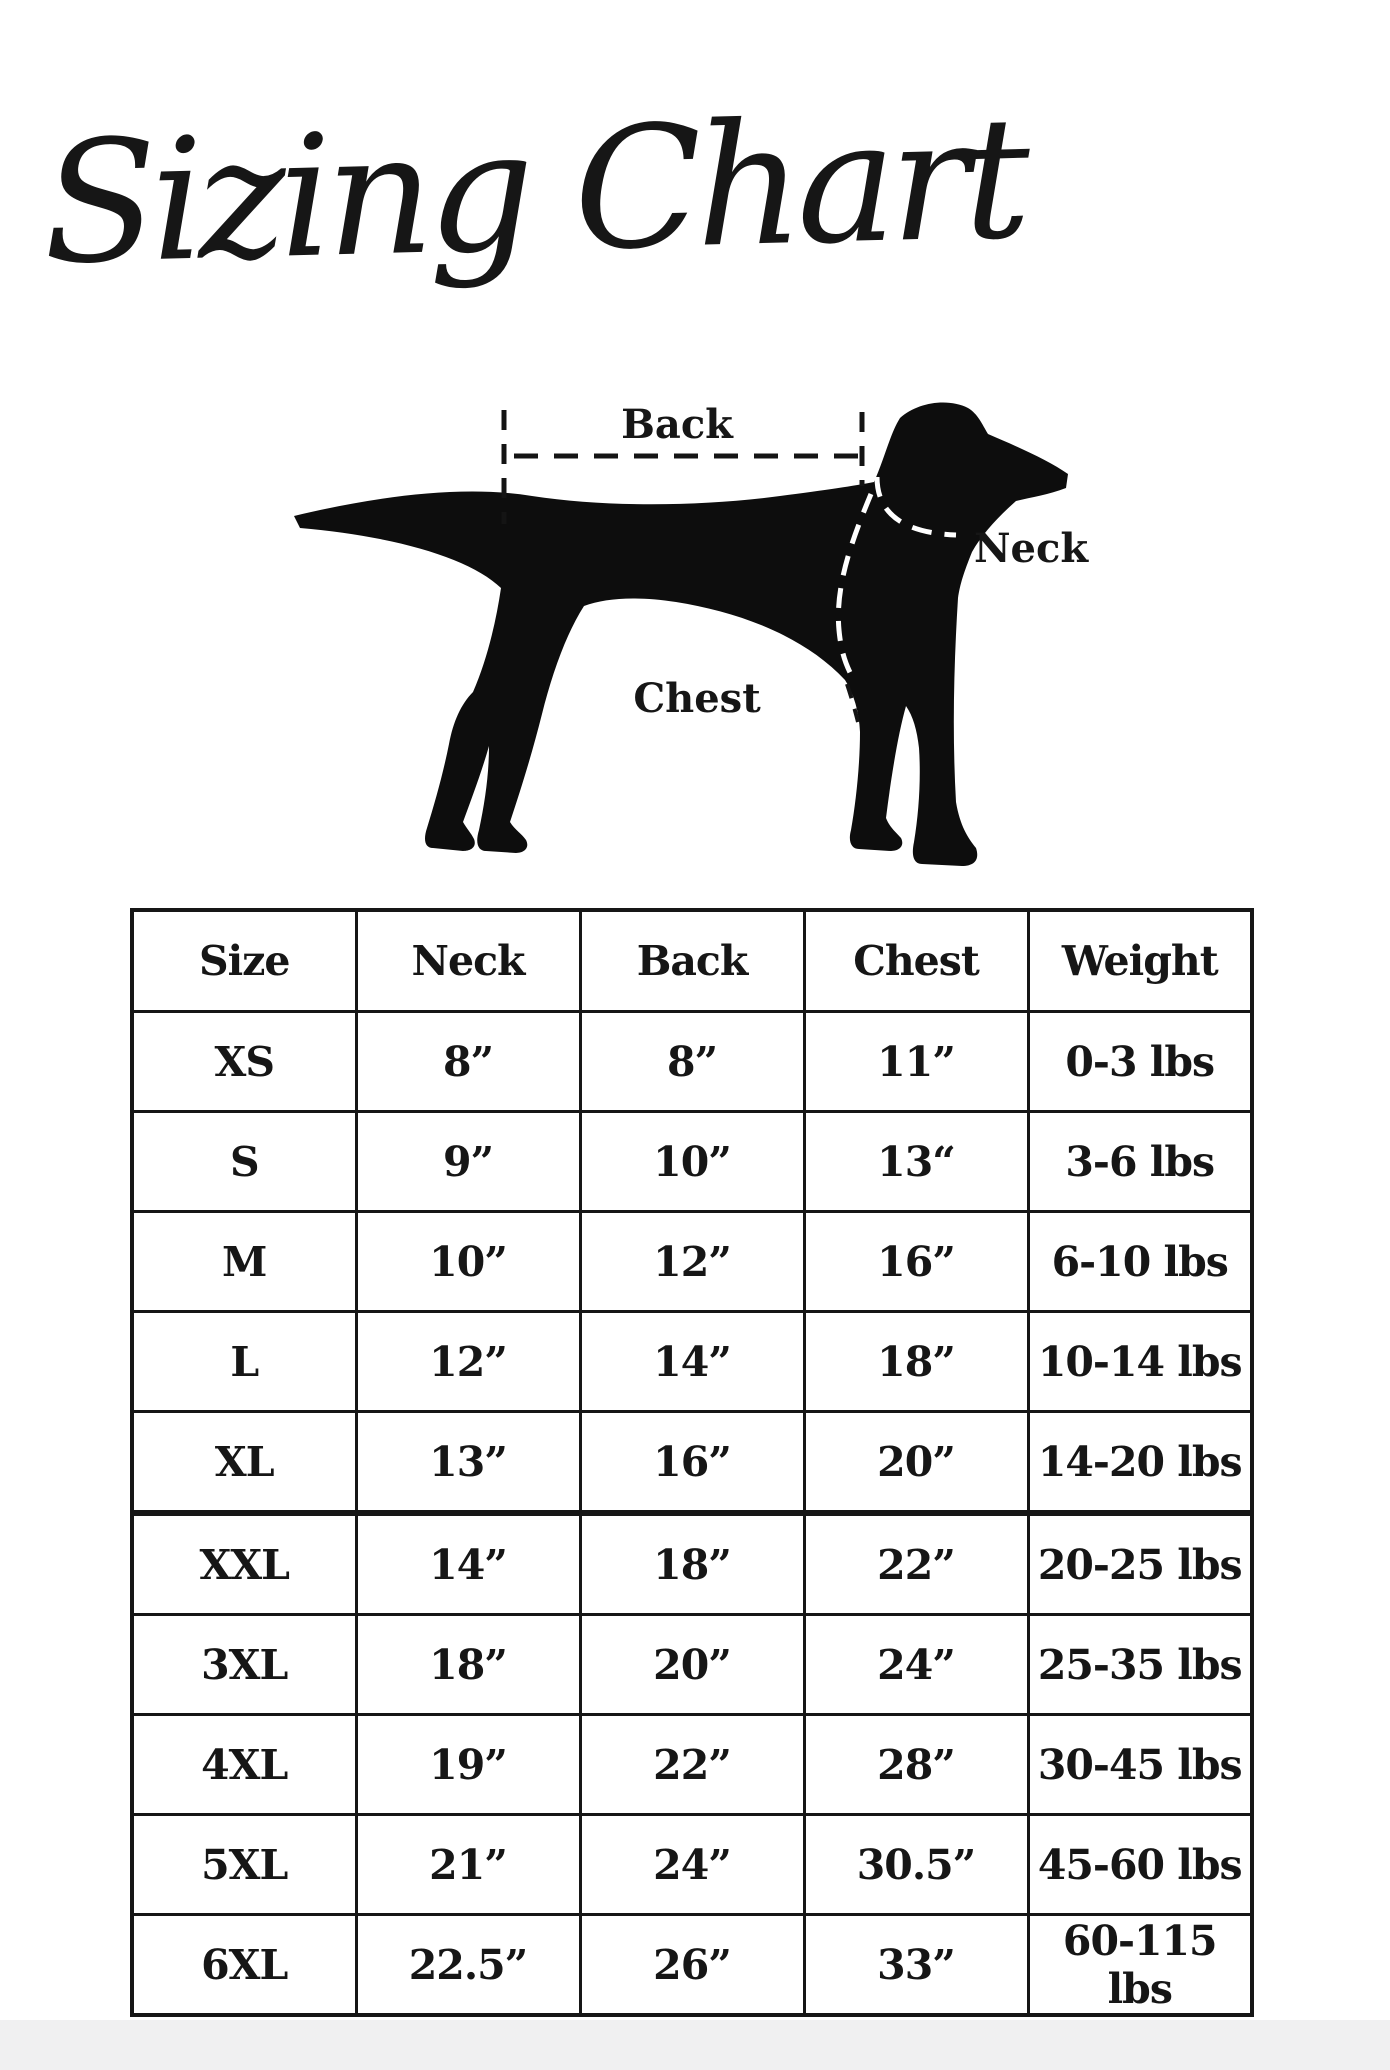 This screenshot has width=1390, height=2070. I want to click on chest-measure-line-lower, so click(852, 703).